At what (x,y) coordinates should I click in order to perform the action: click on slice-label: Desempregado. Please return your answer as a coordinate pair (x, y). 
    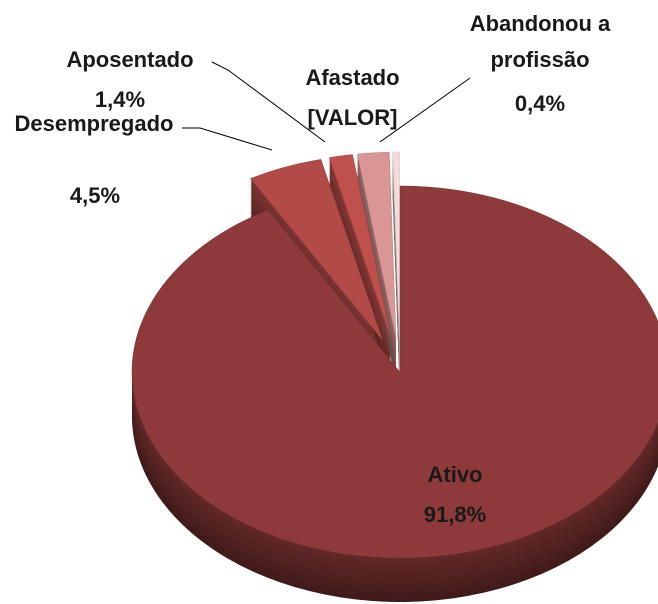
    Looking at the image, I should click on (94, 123).